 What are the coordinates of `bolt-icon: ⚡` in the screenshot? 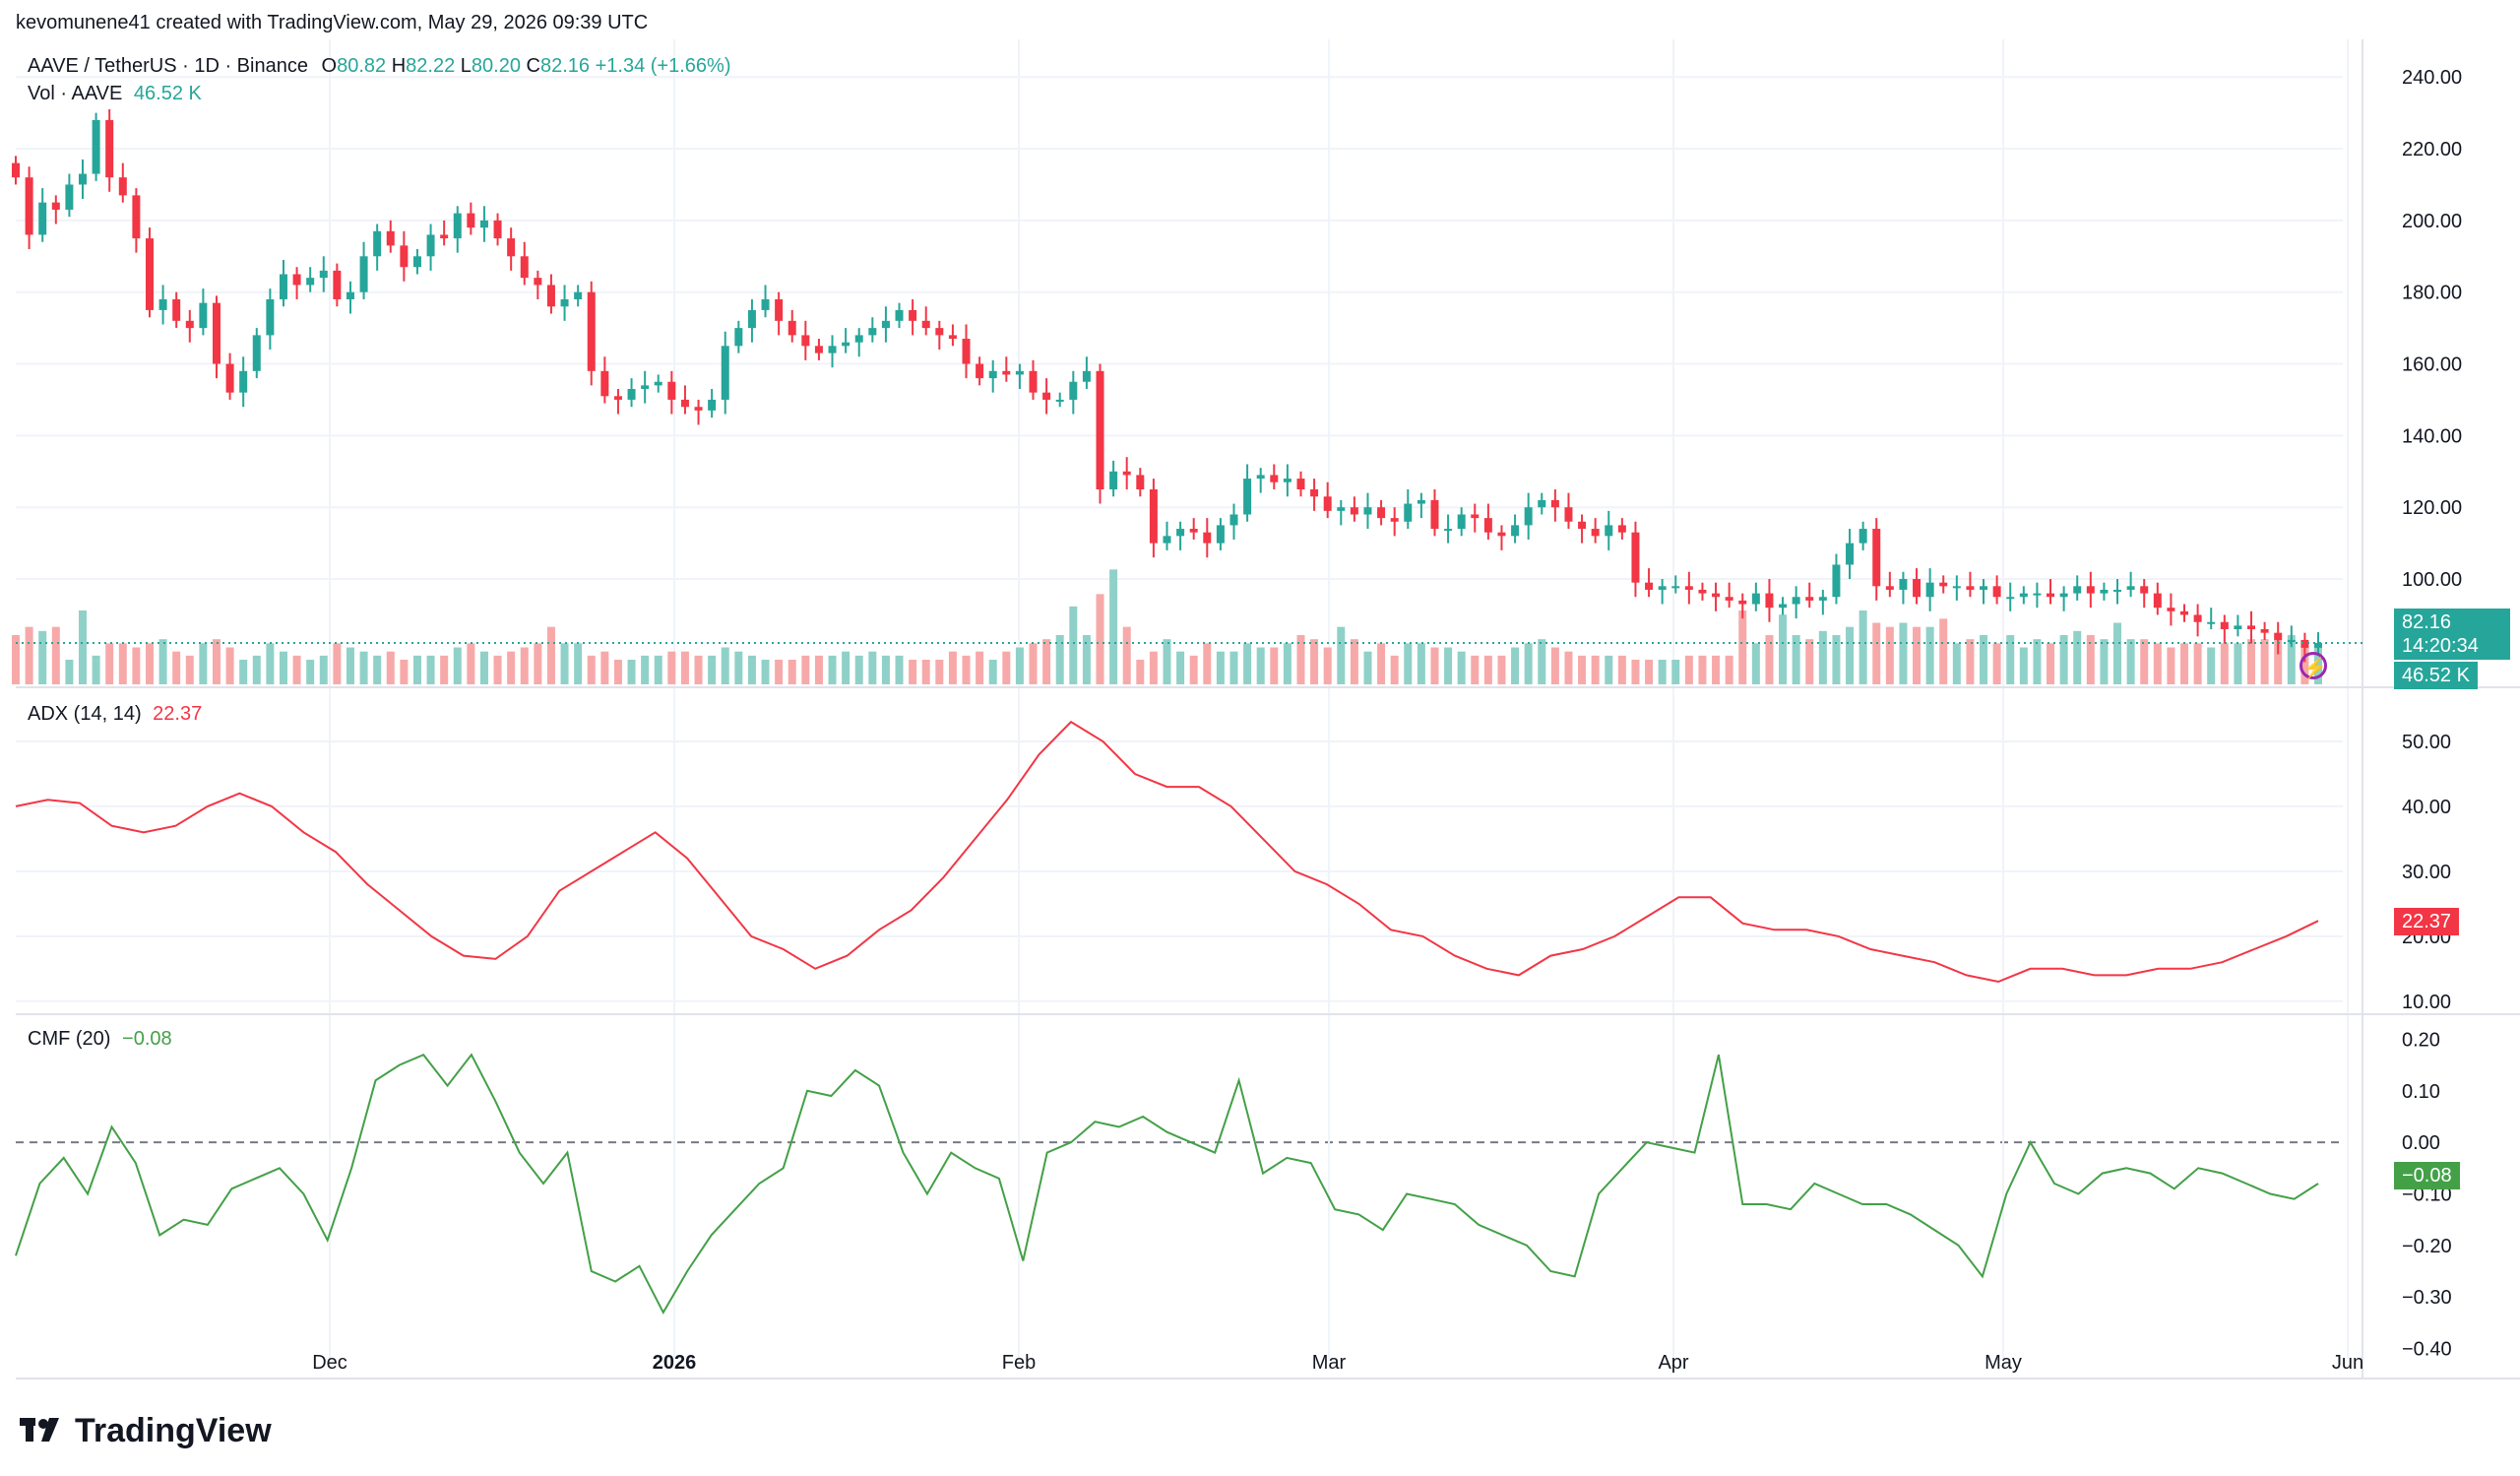 It's located at (2313, 665).